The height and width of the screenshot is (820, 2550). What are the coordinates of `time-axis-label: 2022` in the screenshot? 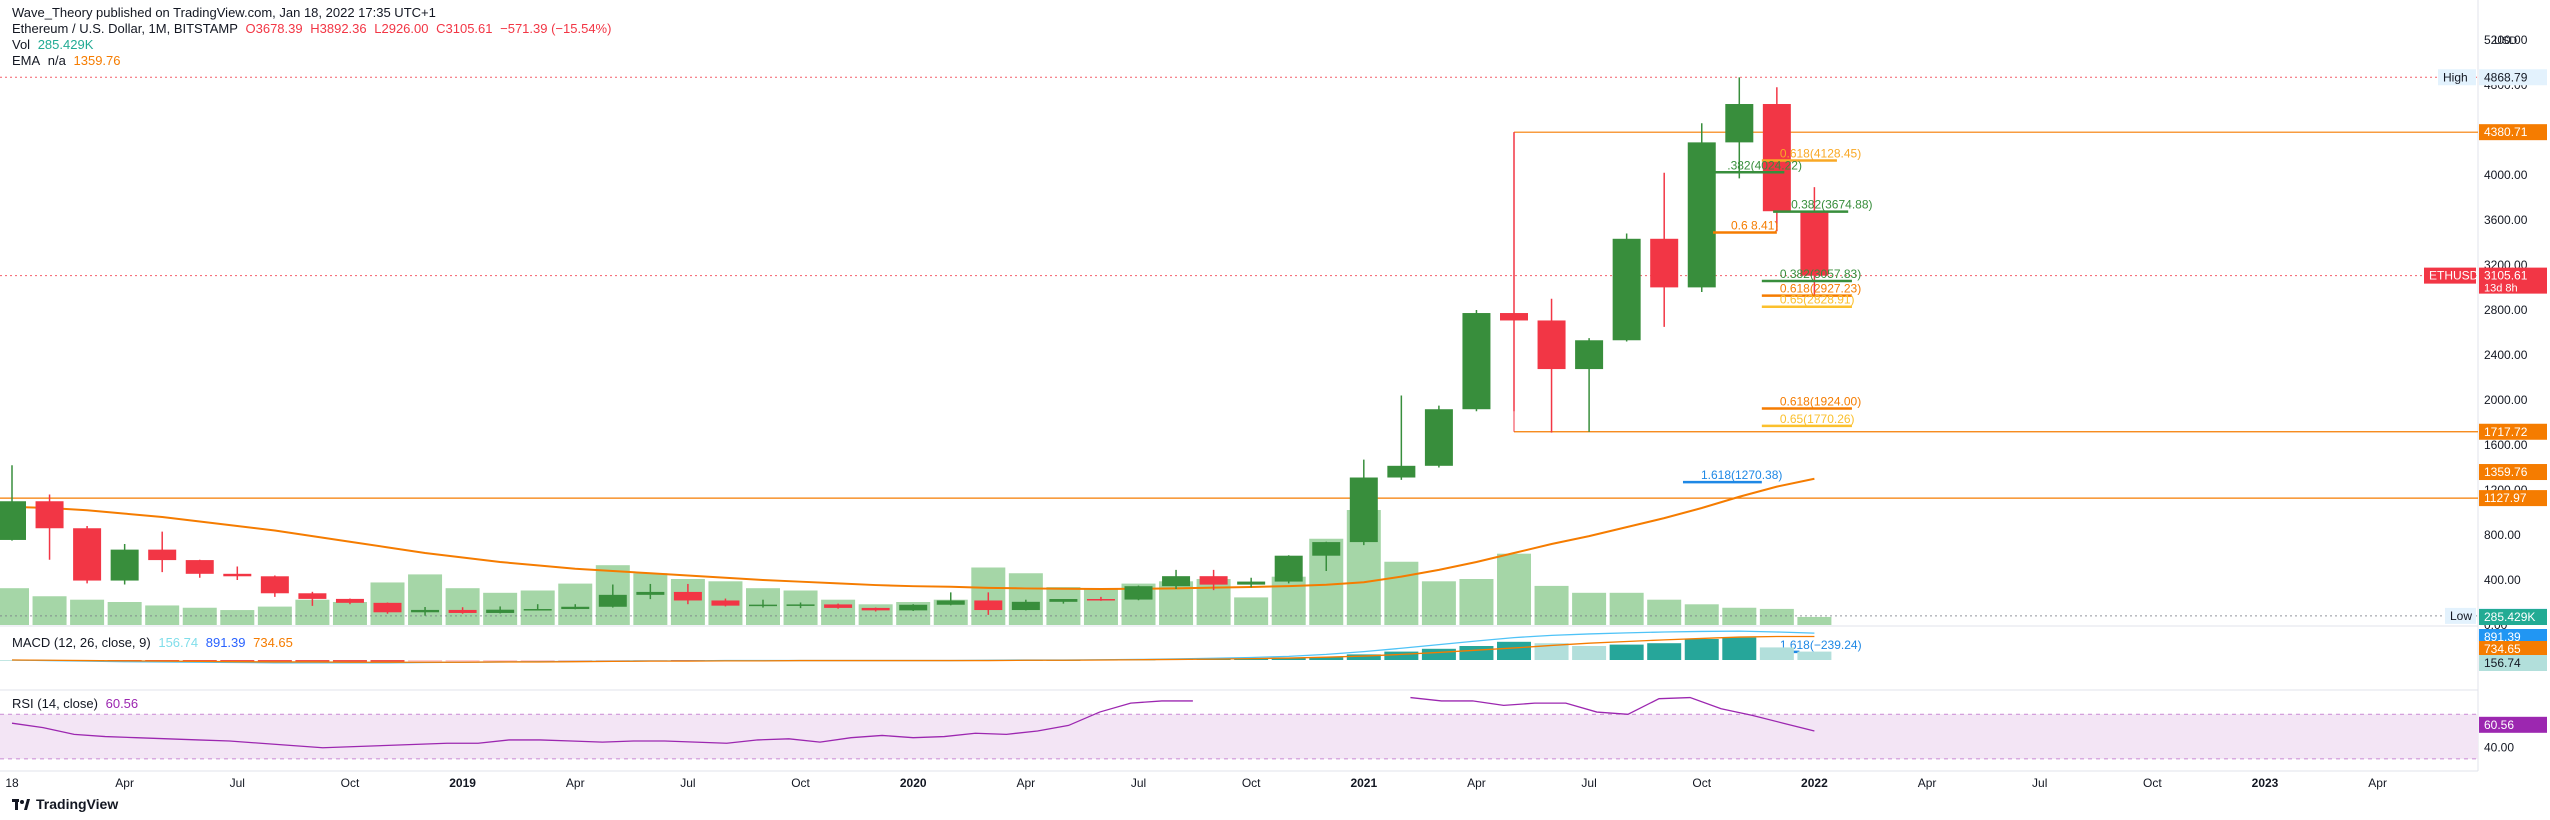 It's located at (1814, 783).